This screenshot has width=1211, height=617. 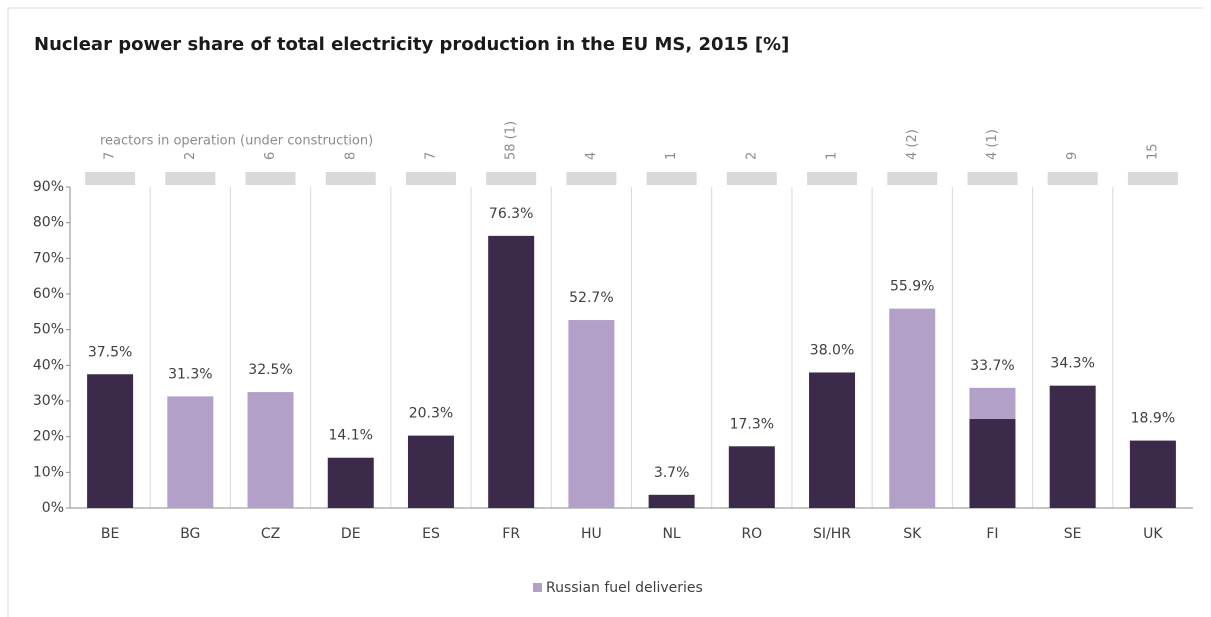 What do you see at coordinates (1072, 364) in the screenshot?
I see `data-label: 34.3%` at bounding box center [1072, 364].